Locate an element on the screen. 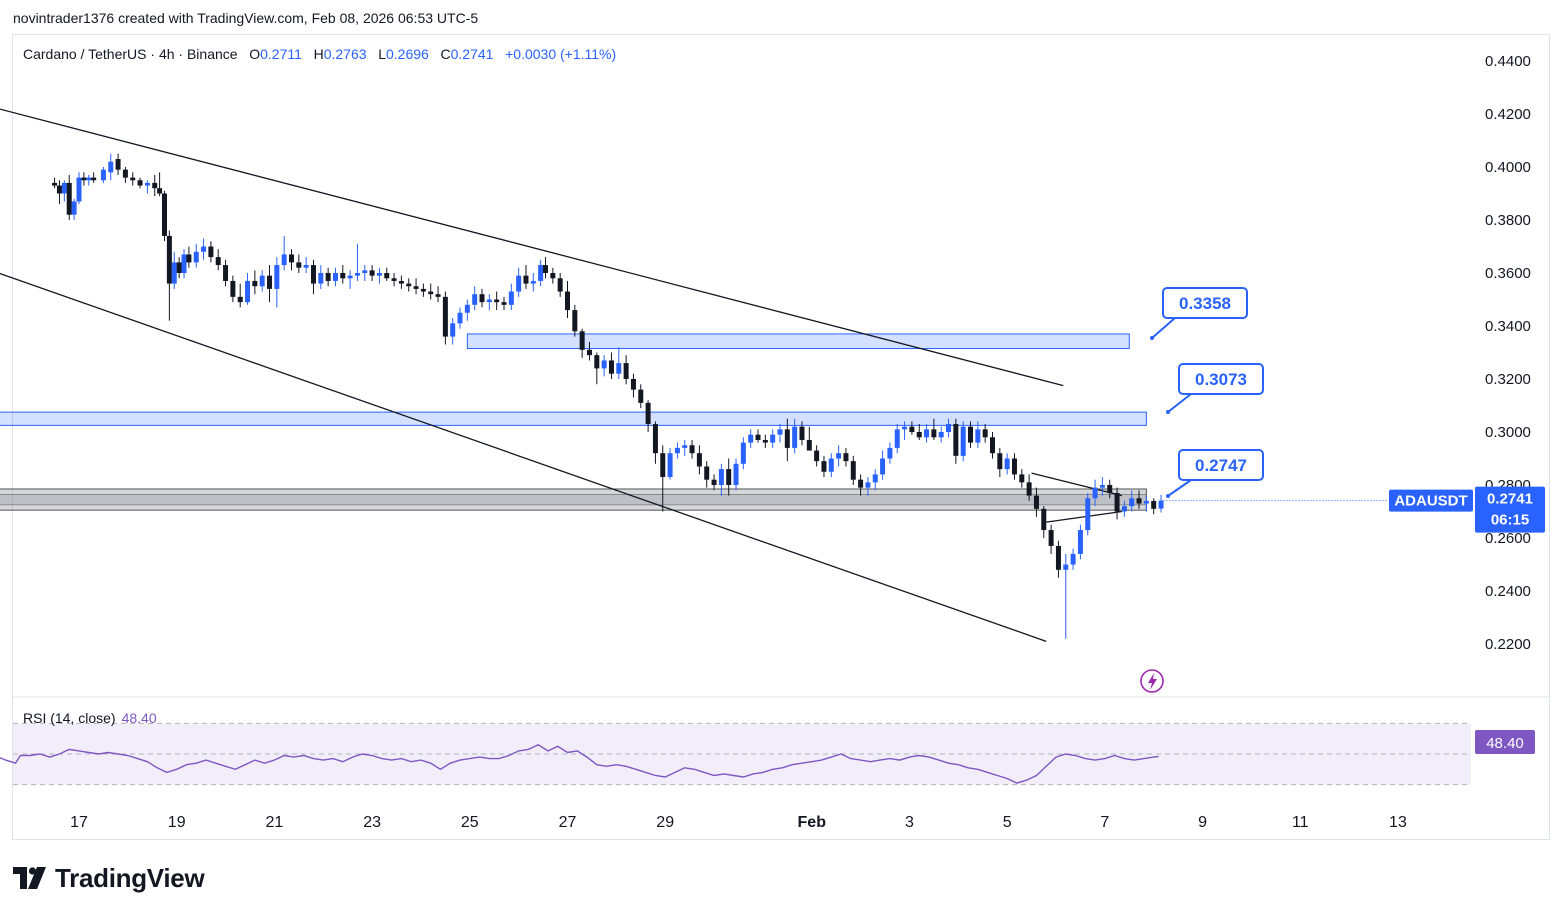  legend-symbol: Cardano / TetherUS is located at coordinates (85, 54).